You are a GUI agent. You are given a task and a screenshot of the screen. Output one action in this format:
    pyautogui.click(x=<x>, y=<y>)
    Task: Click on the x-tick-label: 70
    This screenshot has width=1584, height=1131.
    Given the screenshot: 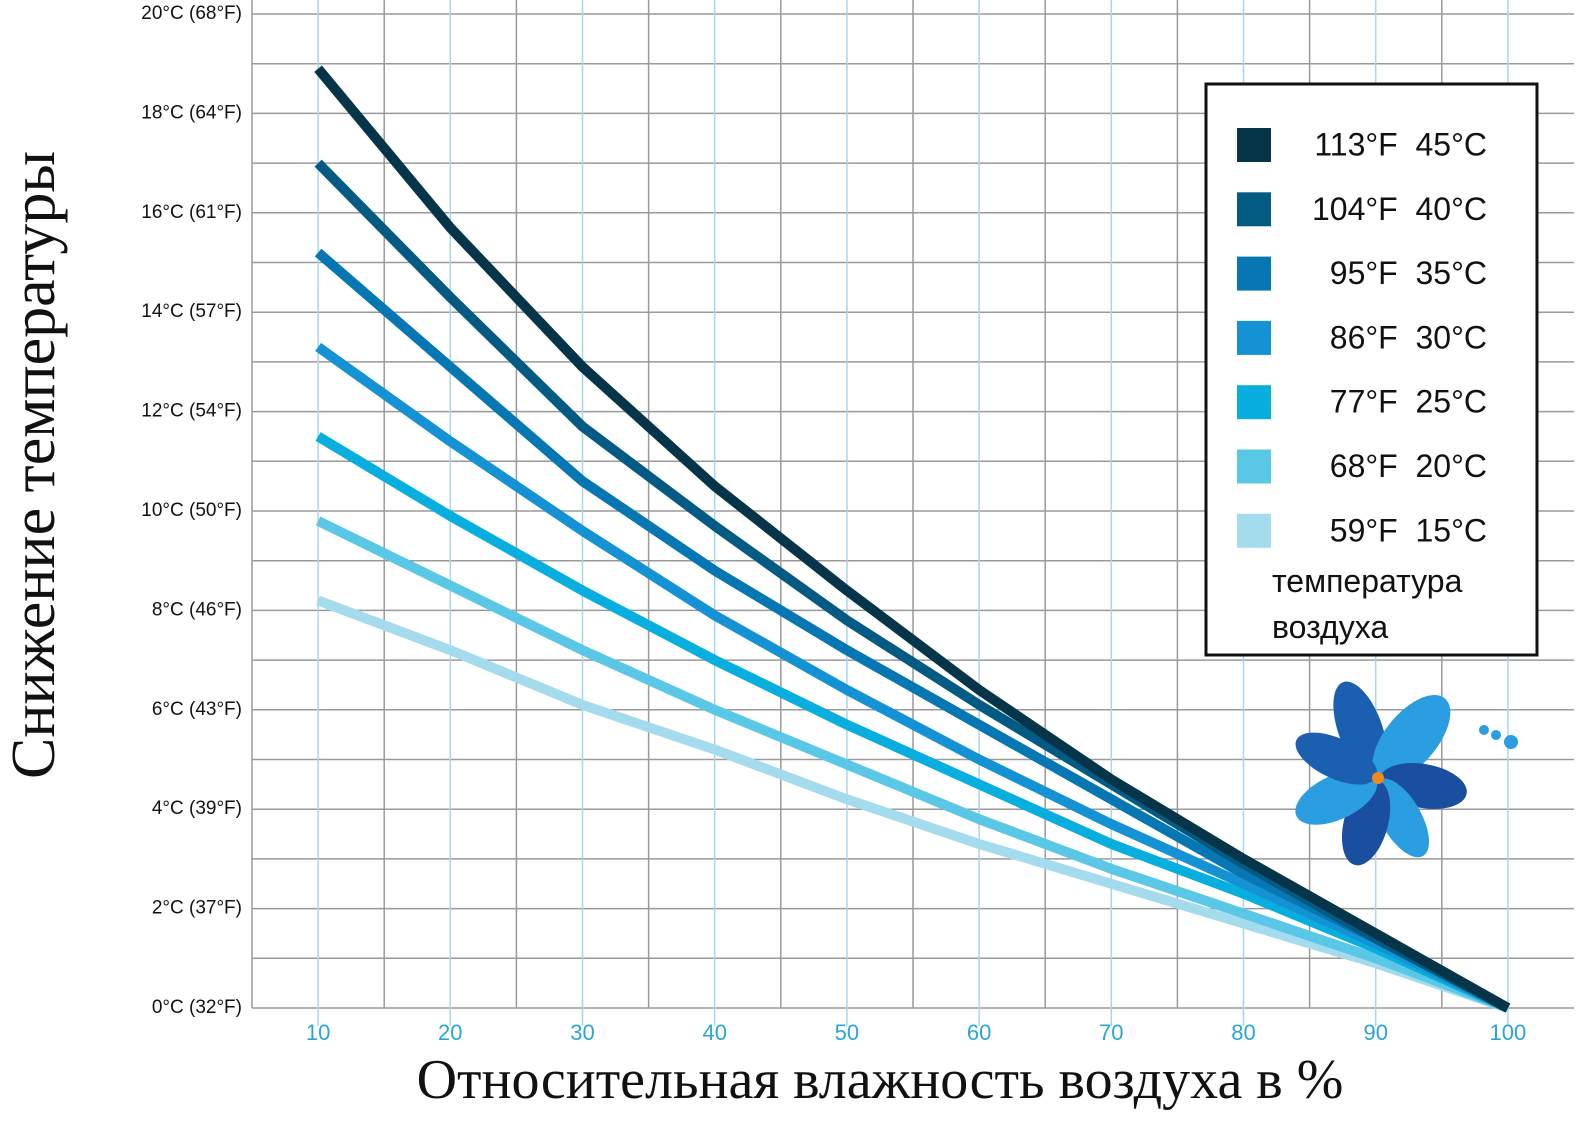 What is the action you would take?
    pyautogui.click(x=1111, y=1032)
    